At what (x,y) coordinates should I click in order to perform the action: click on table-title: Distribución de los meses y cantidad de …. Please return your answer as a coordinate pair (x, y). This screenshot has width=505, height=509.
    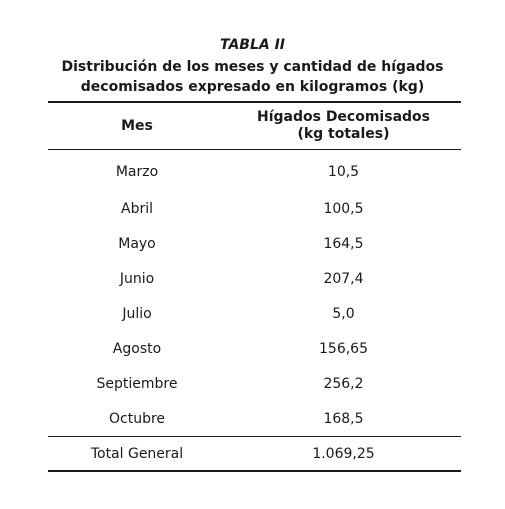
    Looking at the image, I should click on (252, 77).